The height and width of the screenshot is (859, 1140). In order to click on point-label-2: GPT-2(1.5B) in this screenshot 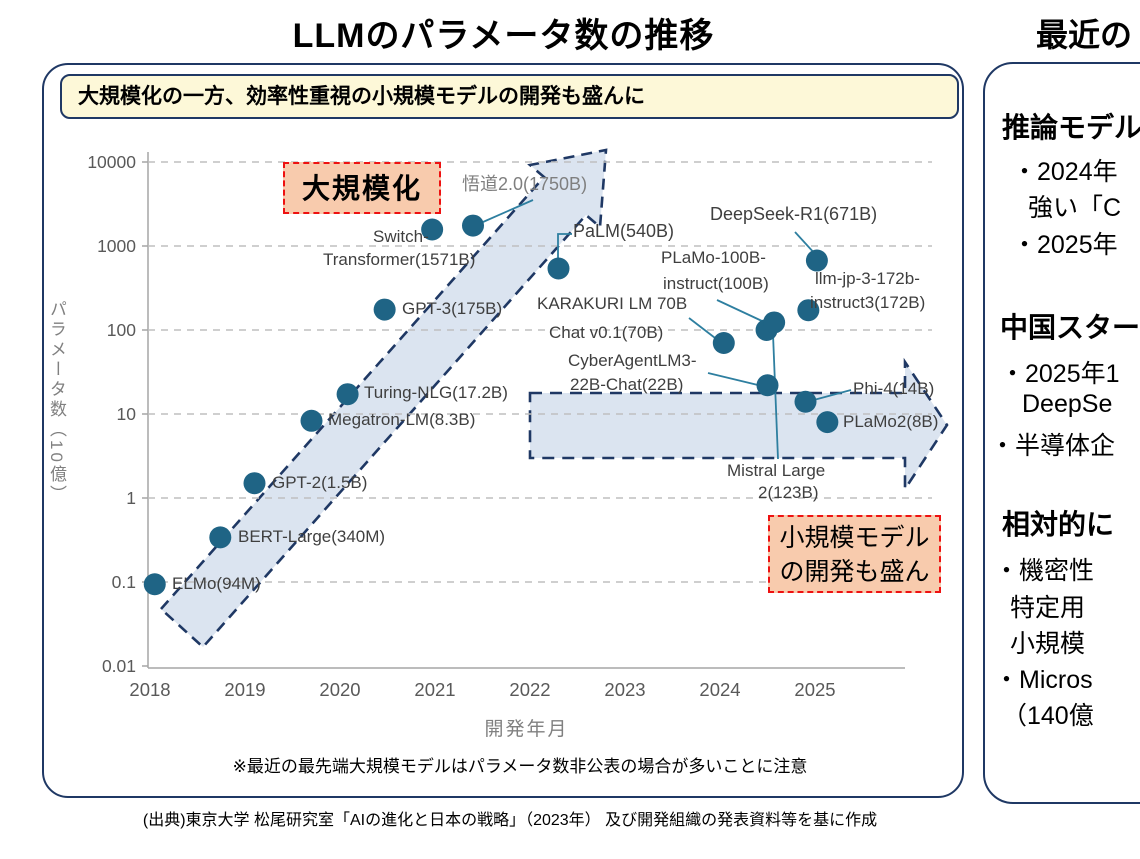, I will do `click(320, 482)`.